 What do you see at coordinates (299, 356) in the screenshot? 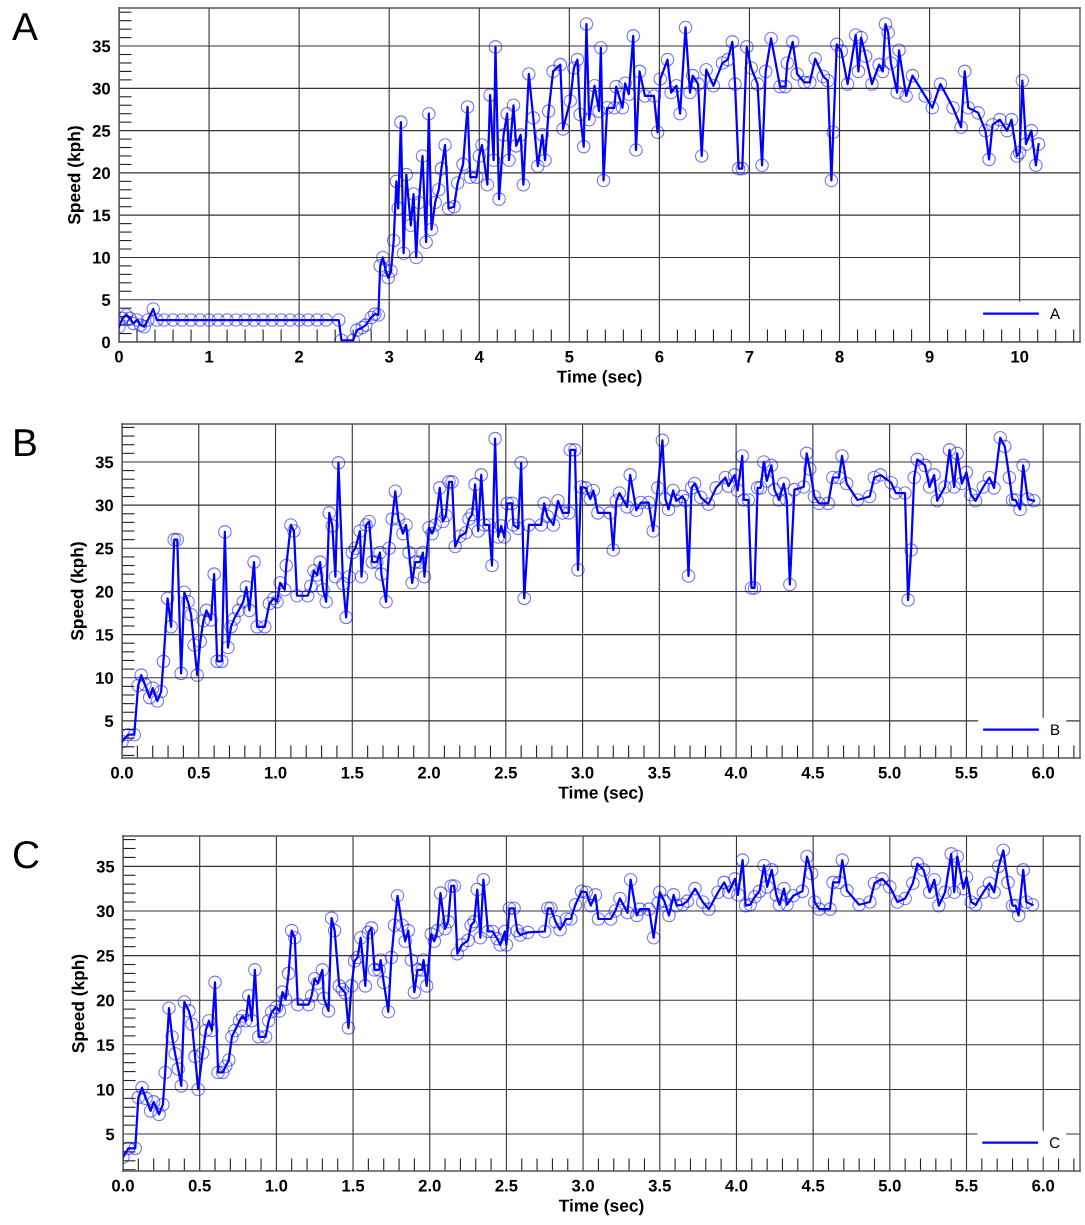
I see `x-tick-label: 2` at bounding box center [299, 356].